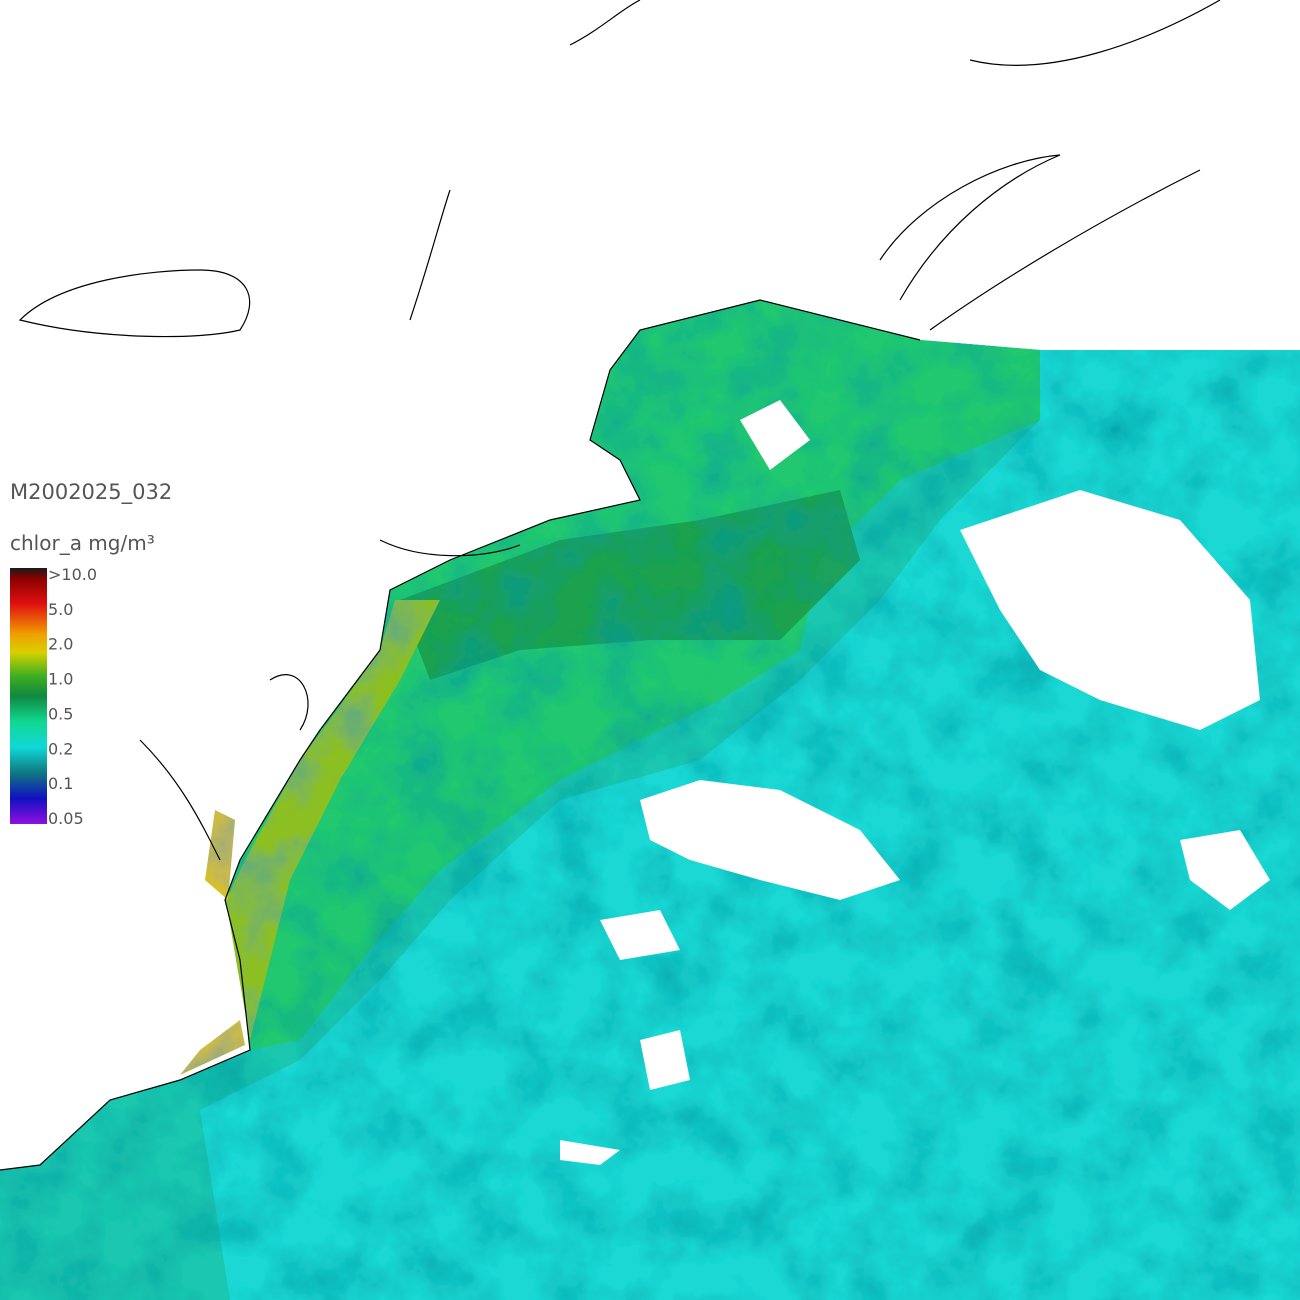  I want to click on colorbar-tick-label: 2.0, so click(60, 644).